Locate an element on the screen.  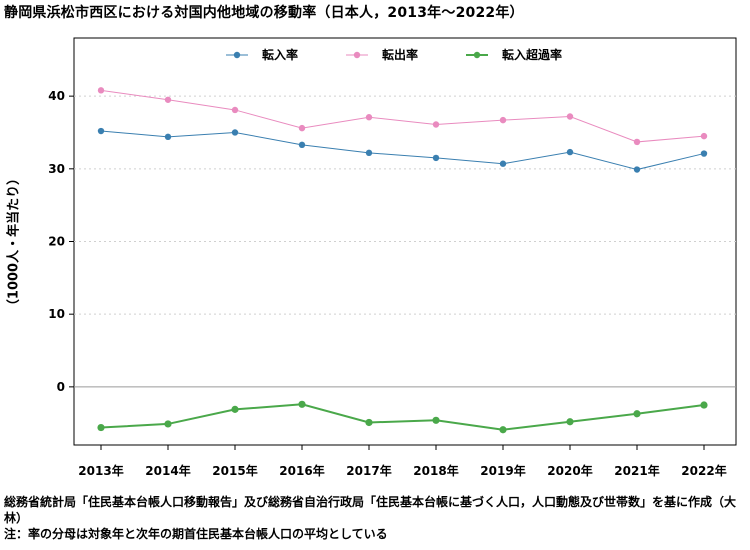
legend-item: 転入超過率 is located at coordinates (514, 54).